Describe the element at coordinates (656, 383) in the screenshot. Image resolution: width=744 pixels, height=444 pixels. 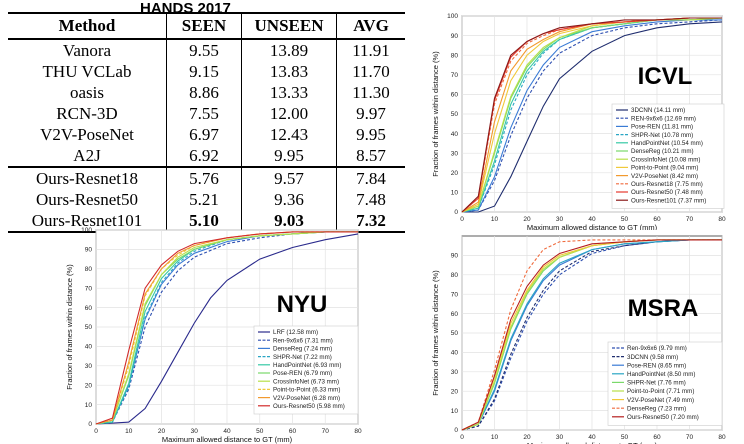
I see `legend-label: SHPR-Net (7.76 mm)` at that location.